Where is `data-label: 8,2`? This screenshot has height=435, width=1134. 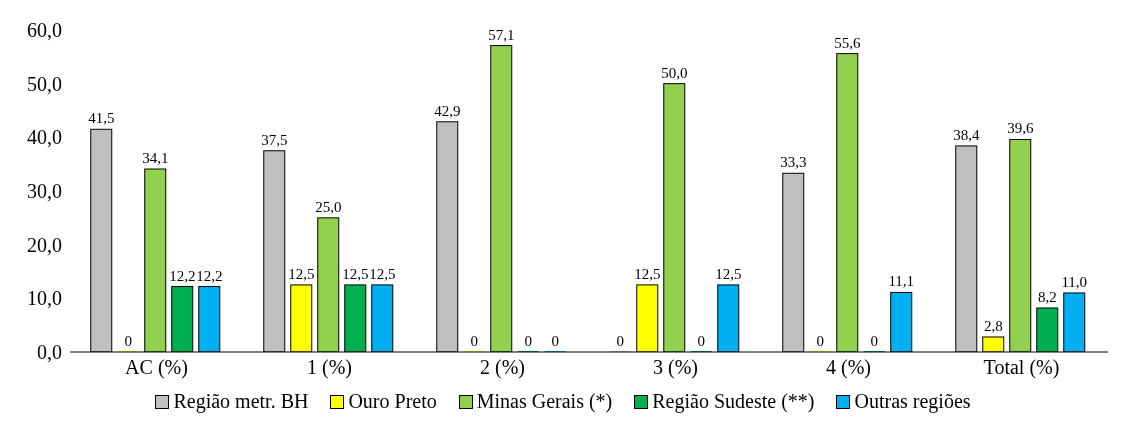 data-label: 8,2 is located at coordinates (1047, 296).